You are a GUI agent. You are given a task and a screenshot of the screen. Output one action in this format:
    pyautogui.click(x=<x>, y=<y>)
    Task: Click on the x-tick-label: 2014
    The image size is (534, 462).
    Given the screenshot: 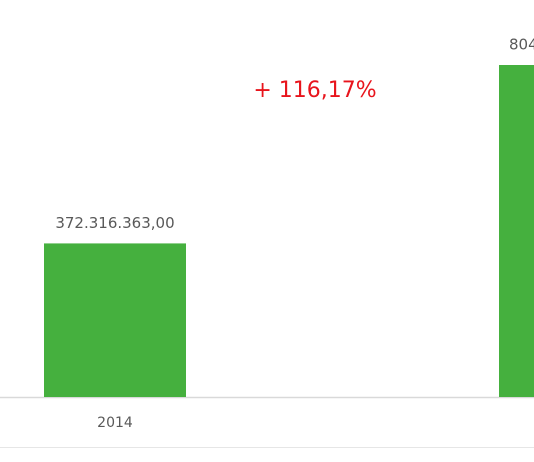 What is the action you would take?
    pyautogui.click(x=115, y=423)
    